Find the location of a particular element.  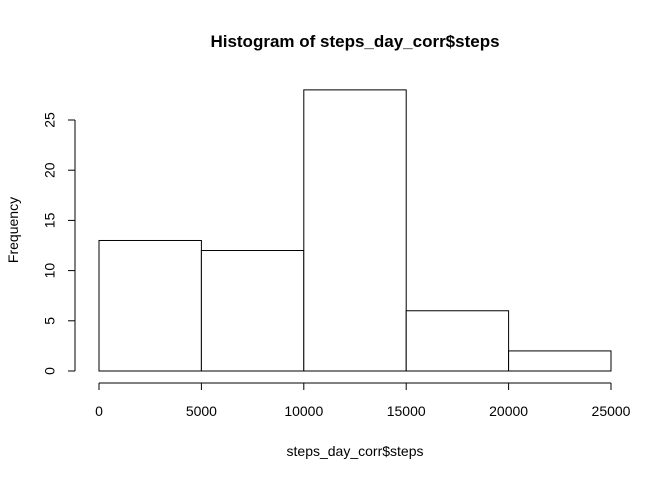

chart-title: Histogram of steps_day_corr$steps is located at coordinates (354, 41).